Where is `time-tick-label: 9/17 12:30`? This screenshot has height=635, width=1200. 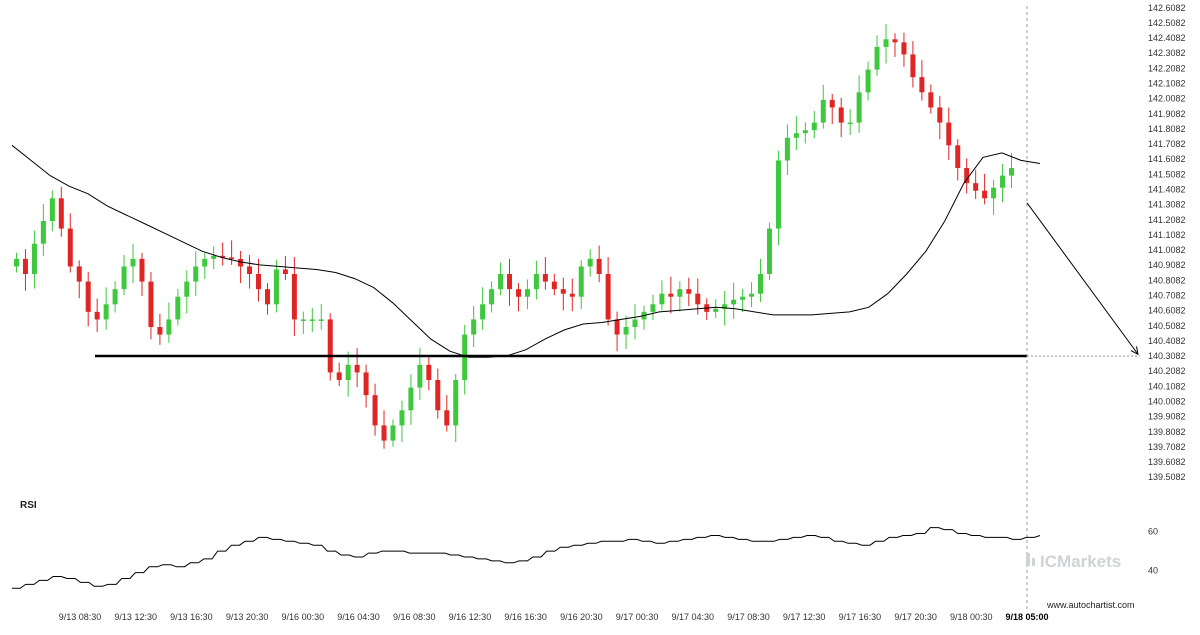 time-tick-label: 9/17 12:30 is located at coordinates (804, 617).